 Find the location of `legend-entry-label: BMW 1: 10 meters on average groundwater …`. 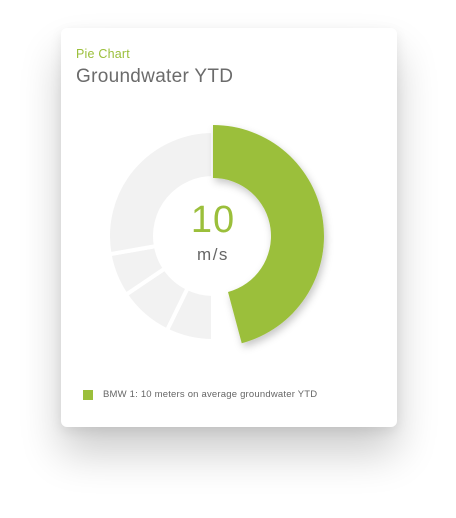

legend-entry-label: BMW 1: 10 meters on average groundwater … is located at coordinates (210, 394).